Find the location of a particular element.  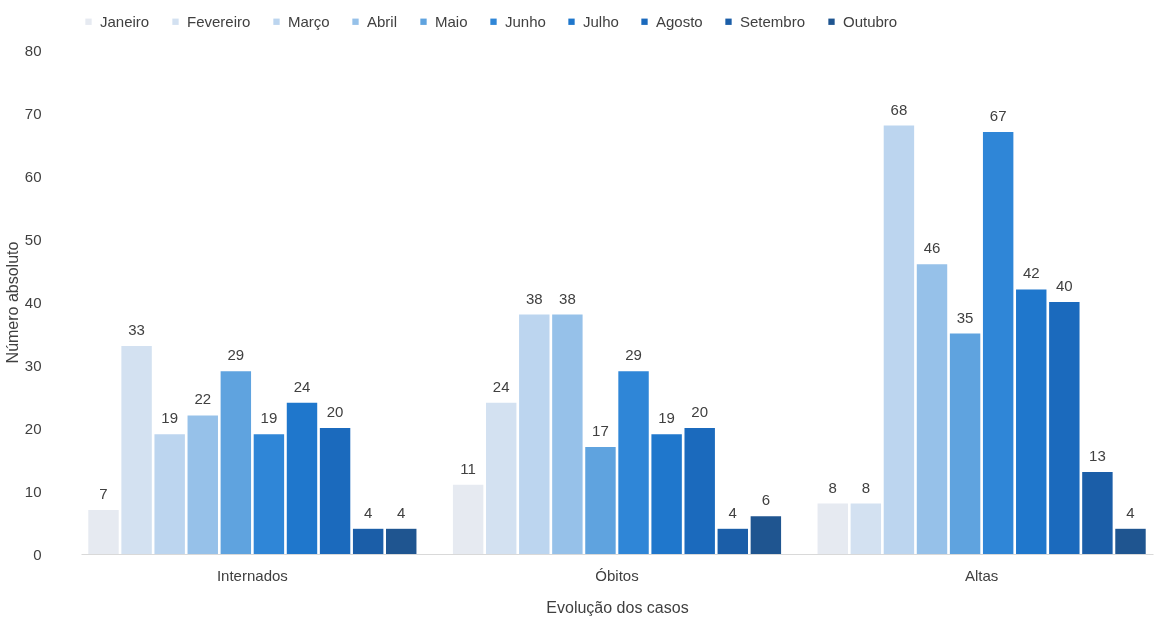

legend-label: Agosto is located at coordinates (679, 21).